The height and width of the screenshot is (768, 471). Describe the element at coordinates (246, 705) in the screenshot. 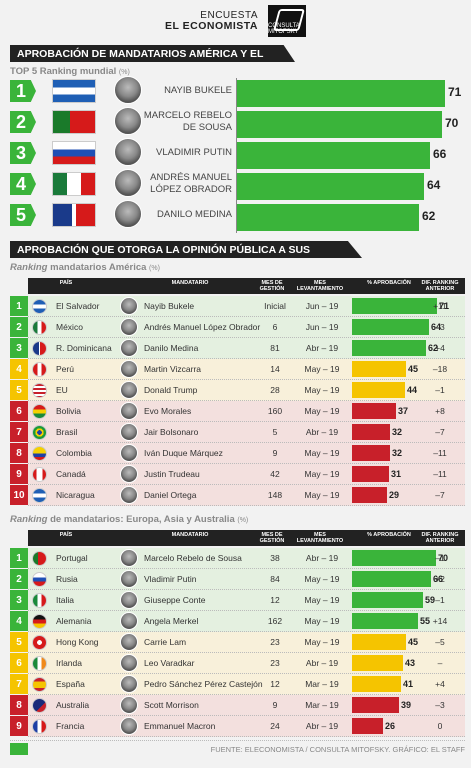

I see `row-background` at that location.